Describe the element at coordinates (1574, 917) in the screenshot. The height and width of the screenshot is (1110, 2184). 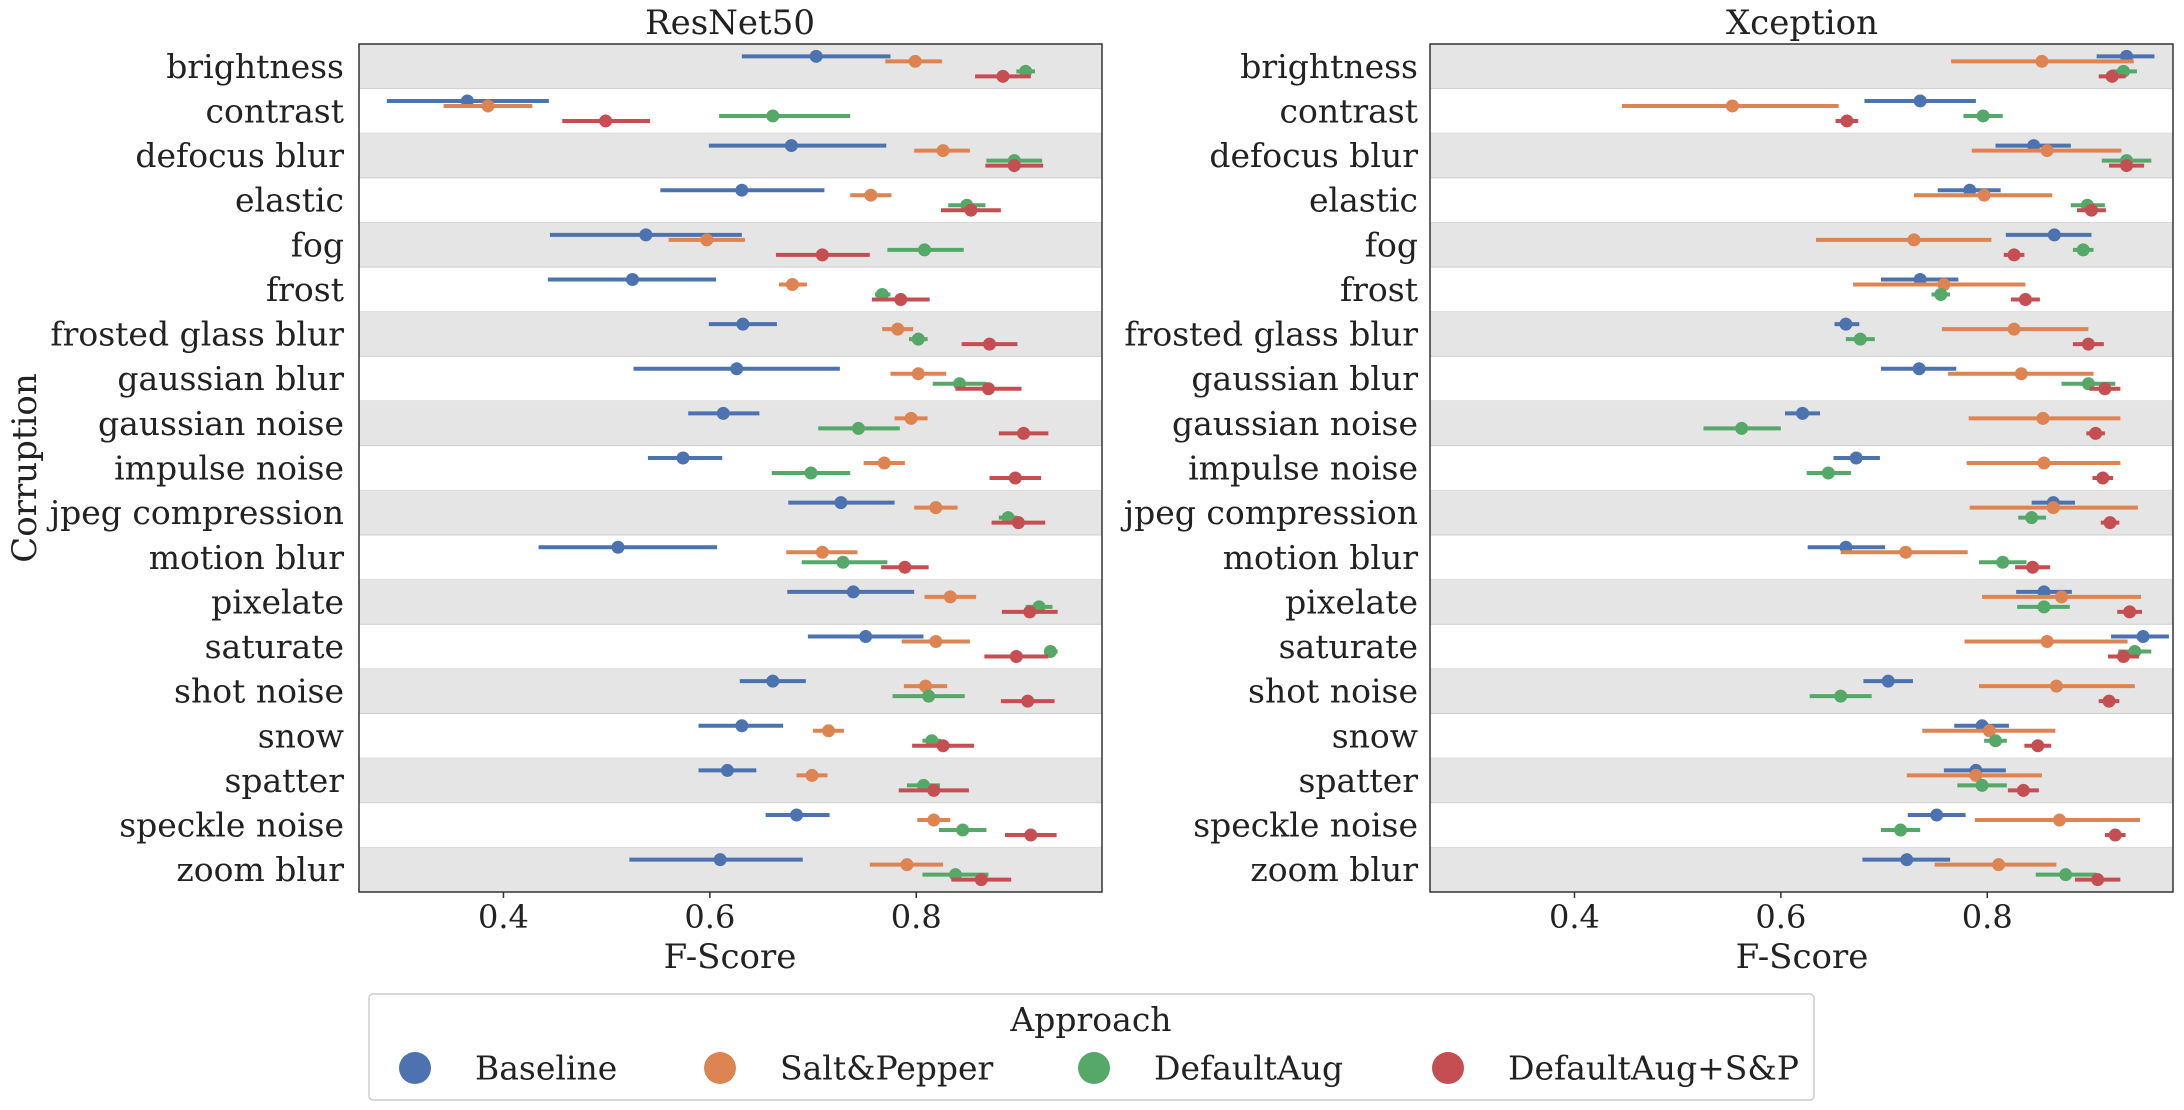
I see `x-tick-label: 0.4` at that location.